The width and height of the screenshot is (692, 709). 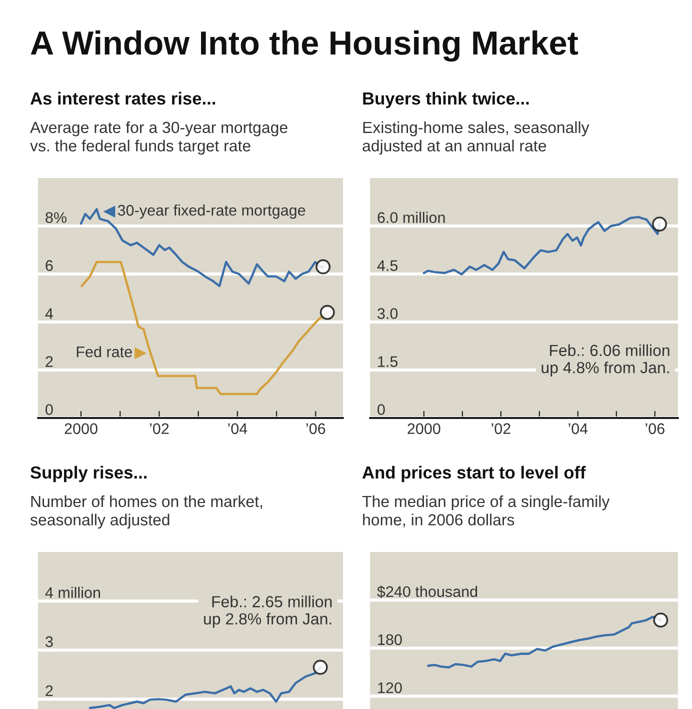 What do you see at coordinates (49, 265) in the screenshot?
I see `y-tick-label: 6` at bounding box center [49, 265].